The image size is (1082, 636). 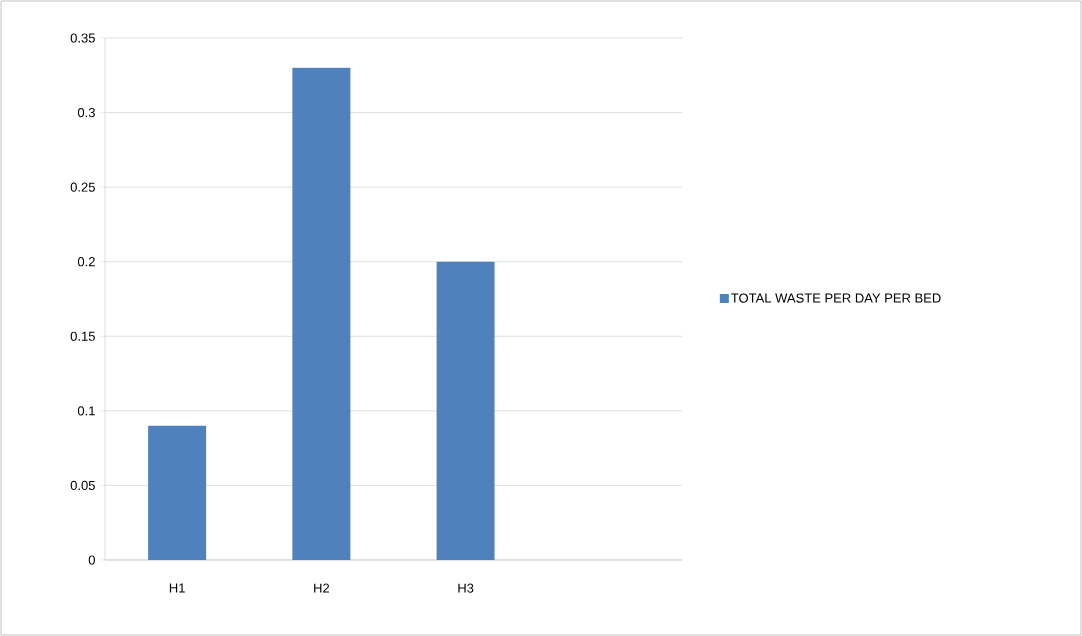 What do you see at coordinates (86, 262) in the screenshot?
I see `y-tick-label: 0.2` at bounding box center [86, 262].